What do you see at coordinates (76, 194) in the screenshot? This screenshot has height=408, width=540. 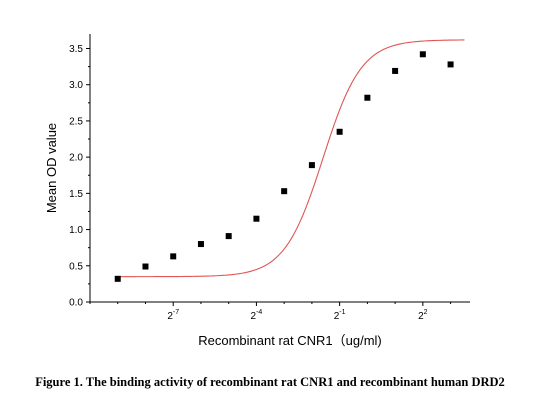 I see `y-tick-label: 1.5` at bounding box center [76, 194].